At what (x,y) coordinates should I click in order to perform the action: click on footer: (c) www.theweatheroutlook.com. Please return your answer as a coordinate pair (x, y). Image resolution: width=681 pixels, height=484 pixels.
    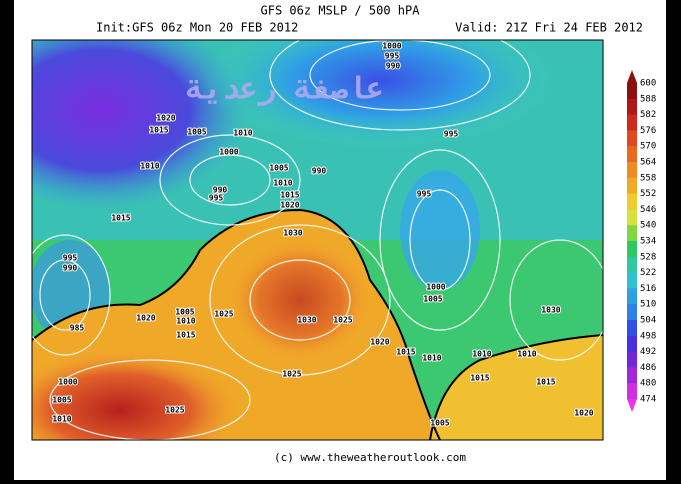
    Looking at the image, I should click on (370, 457).